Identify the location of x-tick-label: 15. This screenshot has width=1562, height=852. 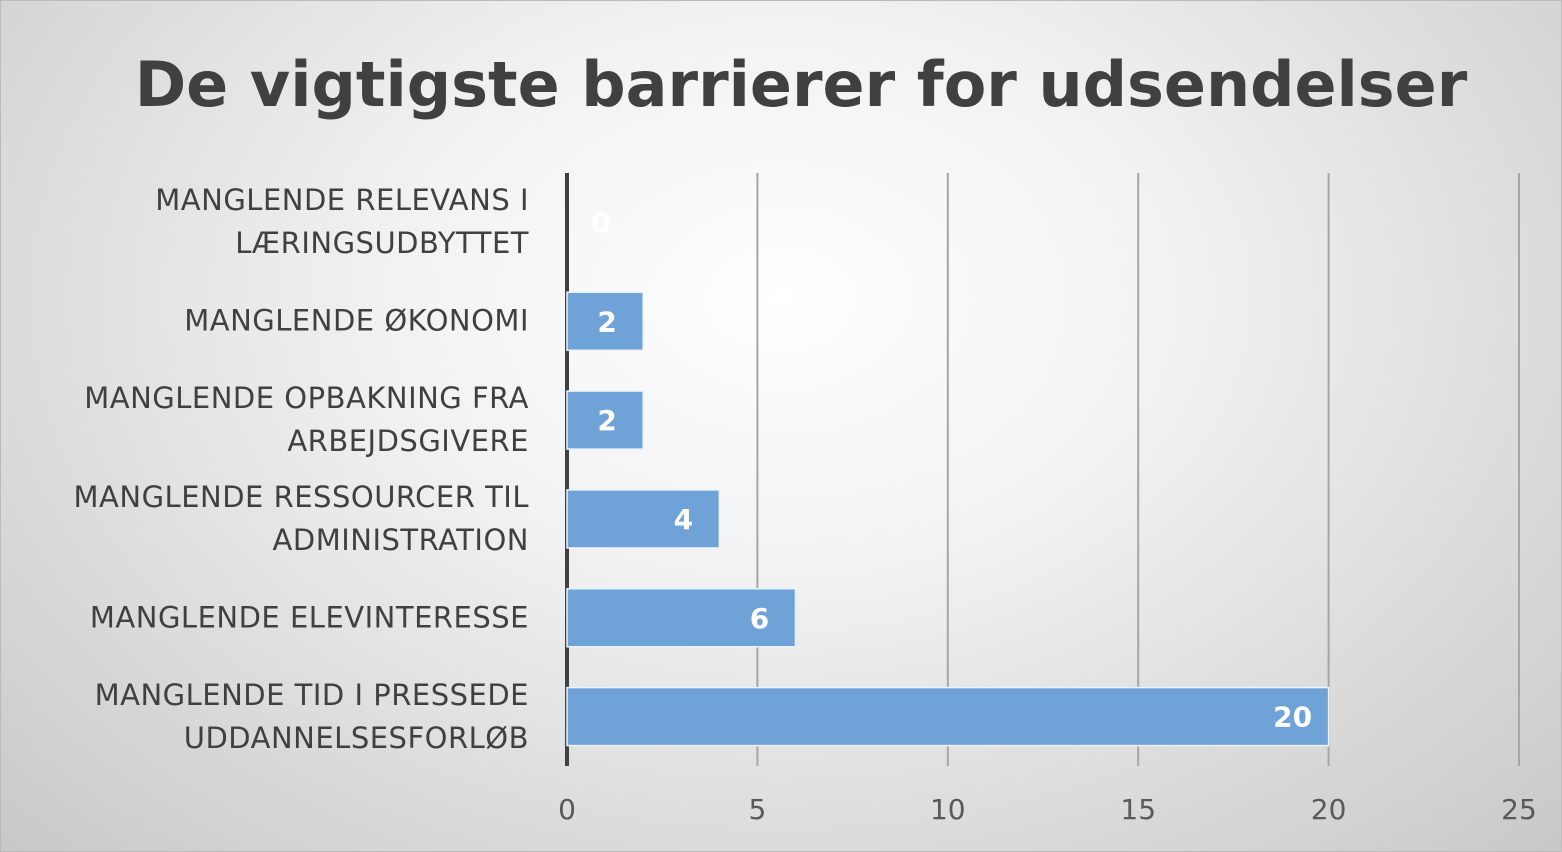
(1138, 809).